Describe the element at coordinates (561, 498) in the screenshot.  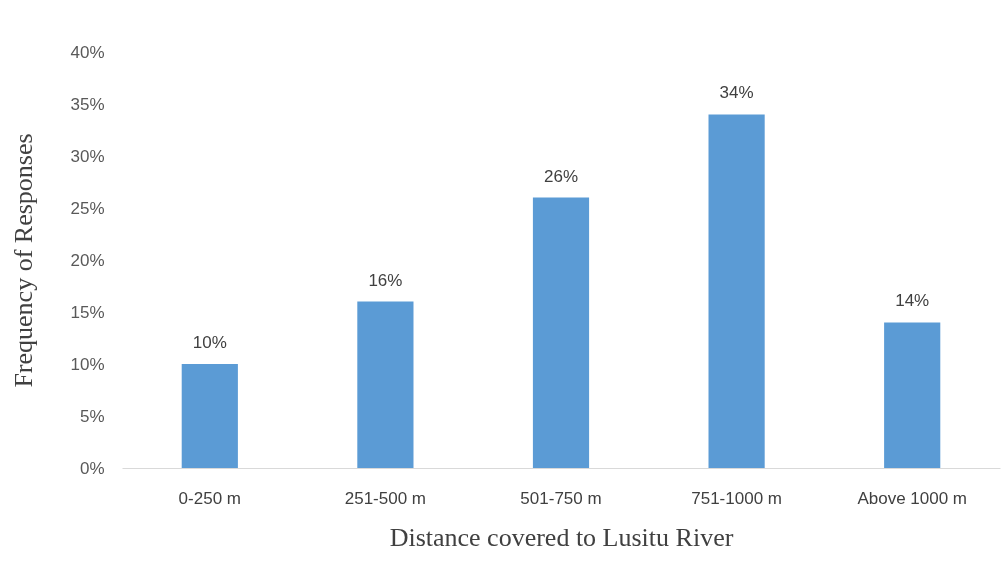
I see `x-tick-label: 501-750 m` at that location.